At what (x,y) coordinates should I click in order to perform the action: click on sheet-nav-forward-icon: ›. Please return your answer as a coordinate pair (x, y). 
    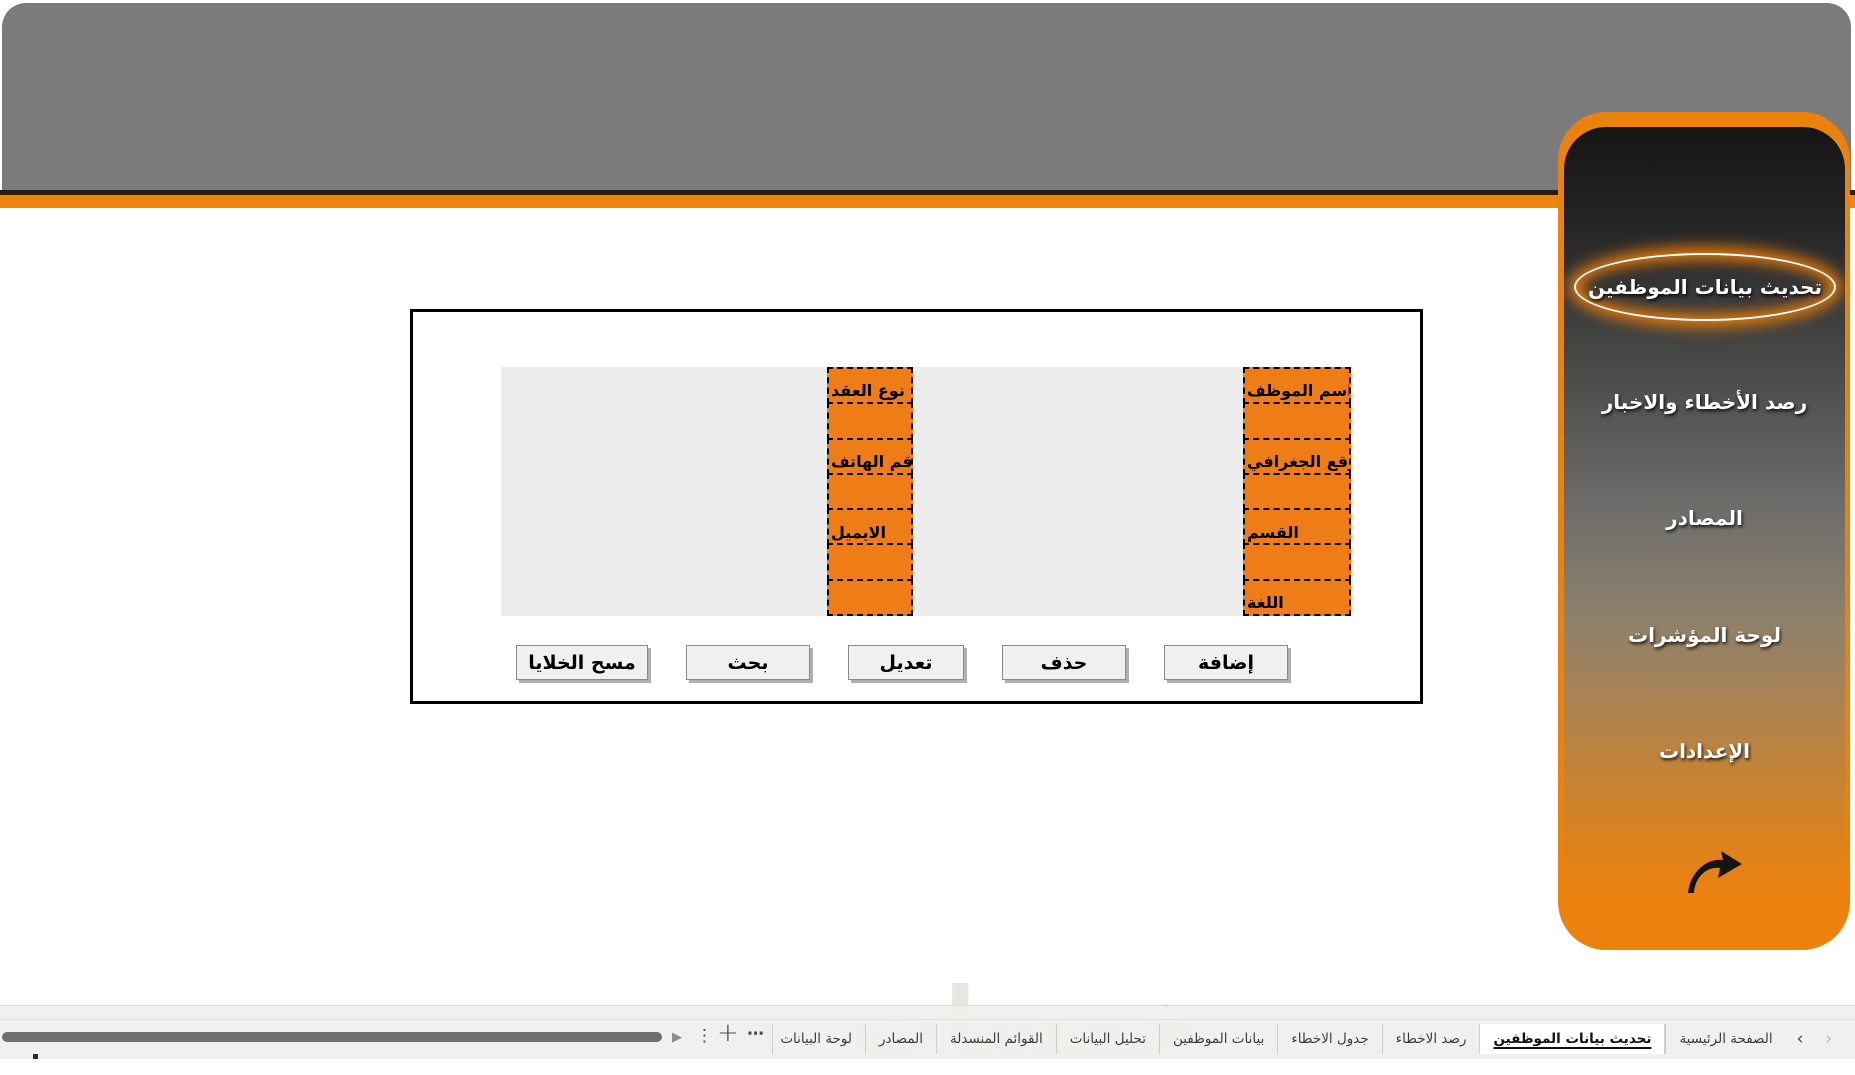
    Looking at the image, I should click on (1829, 1039).